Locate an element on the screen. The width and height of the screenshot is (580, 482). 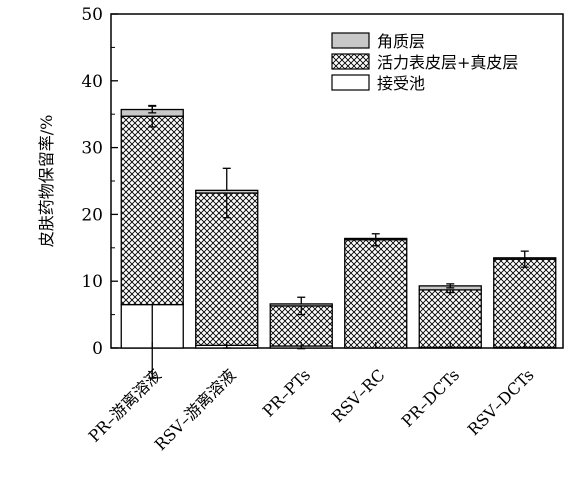
bar-segment-s1-c1 is located at coordinates (227, 269).